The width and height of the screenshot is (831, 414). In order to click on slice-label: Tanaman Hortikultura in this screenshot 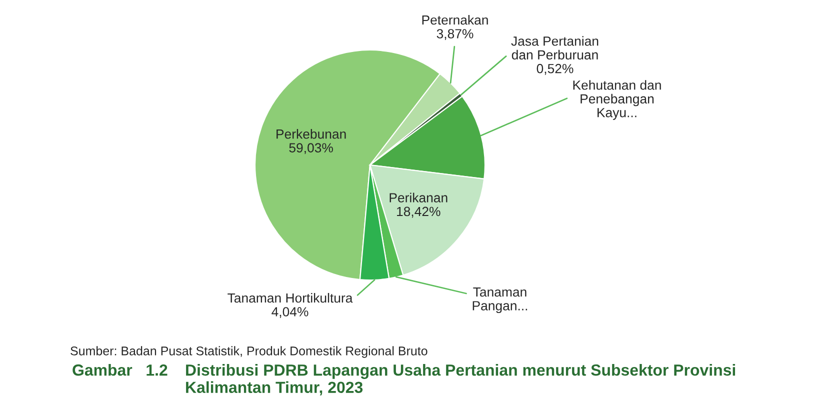, I will do `click(290, 297)`.